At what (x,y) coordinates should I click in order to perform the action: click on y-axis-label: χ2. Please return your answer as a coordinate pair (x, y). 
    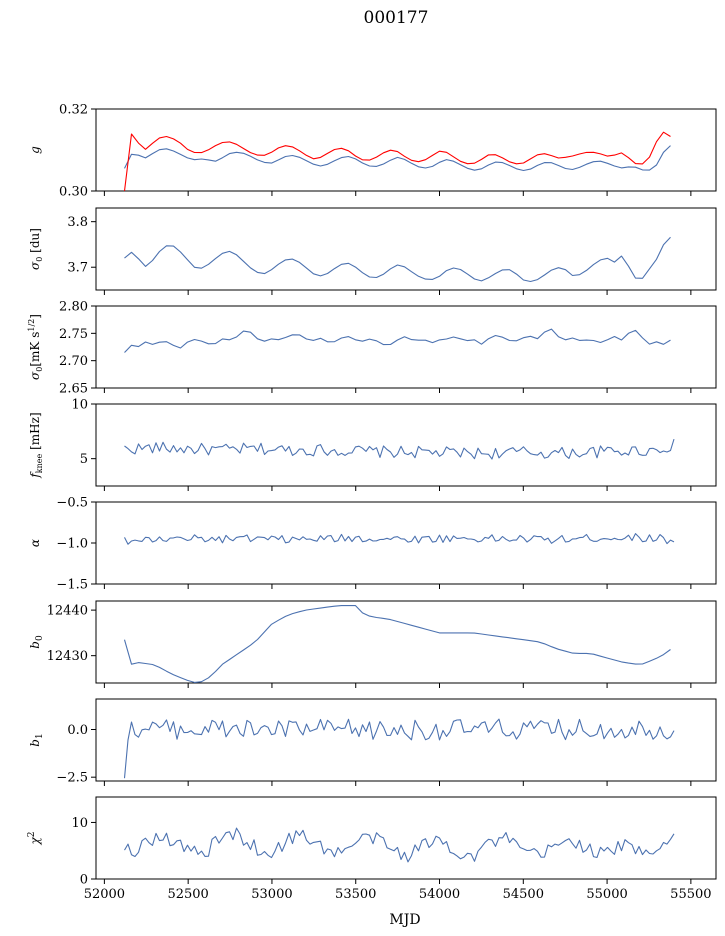
    Looking at the image, I should click on (34, 838).